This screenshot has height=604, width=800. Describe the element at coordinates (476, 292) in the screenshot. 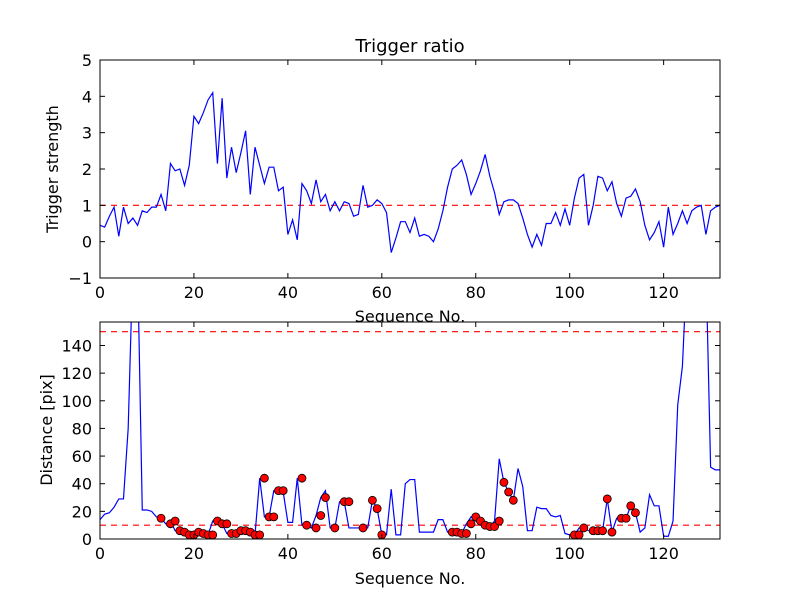

I see `top-xtick-label: 80` at that location.